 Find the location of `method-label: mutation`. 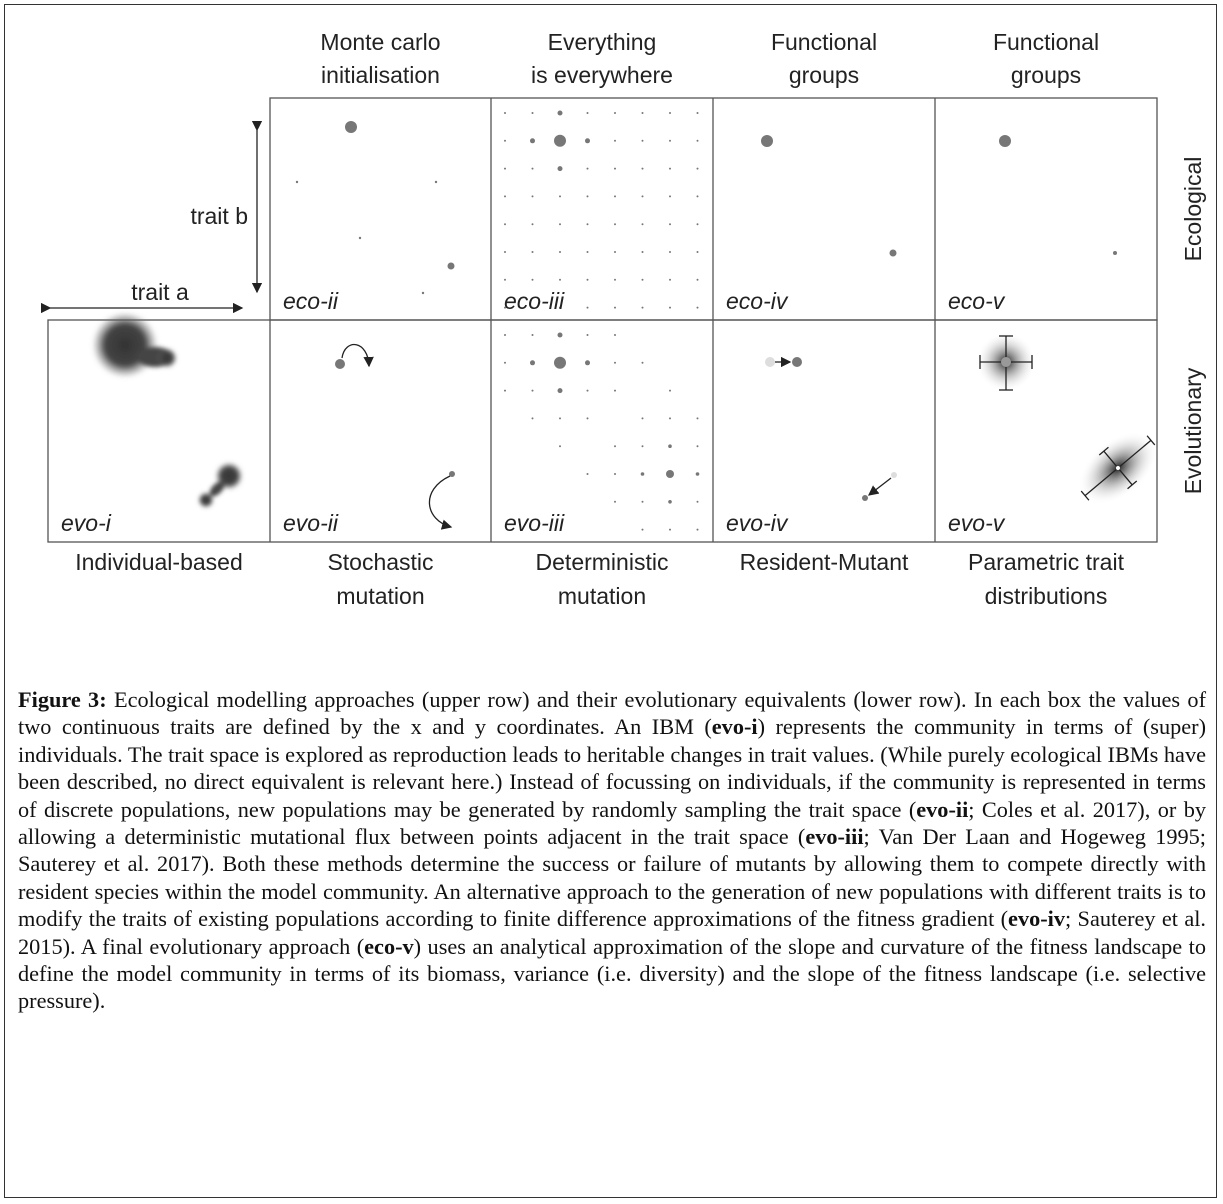

method-label: mutation is located at coordinates (602, 596).